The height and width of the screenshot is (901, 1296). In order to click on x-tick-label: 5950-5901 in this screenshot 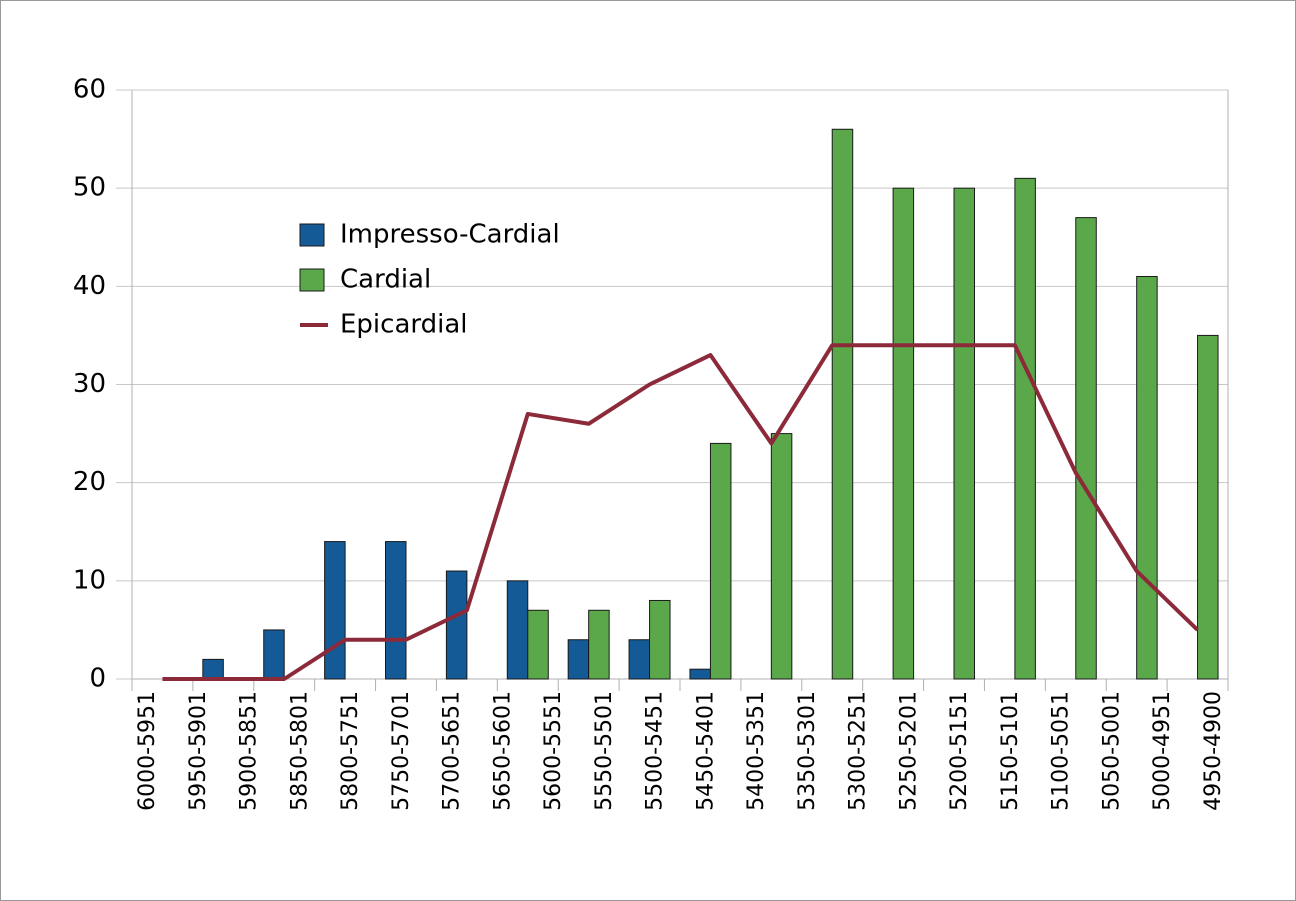, I will do `click(198, 751)`.